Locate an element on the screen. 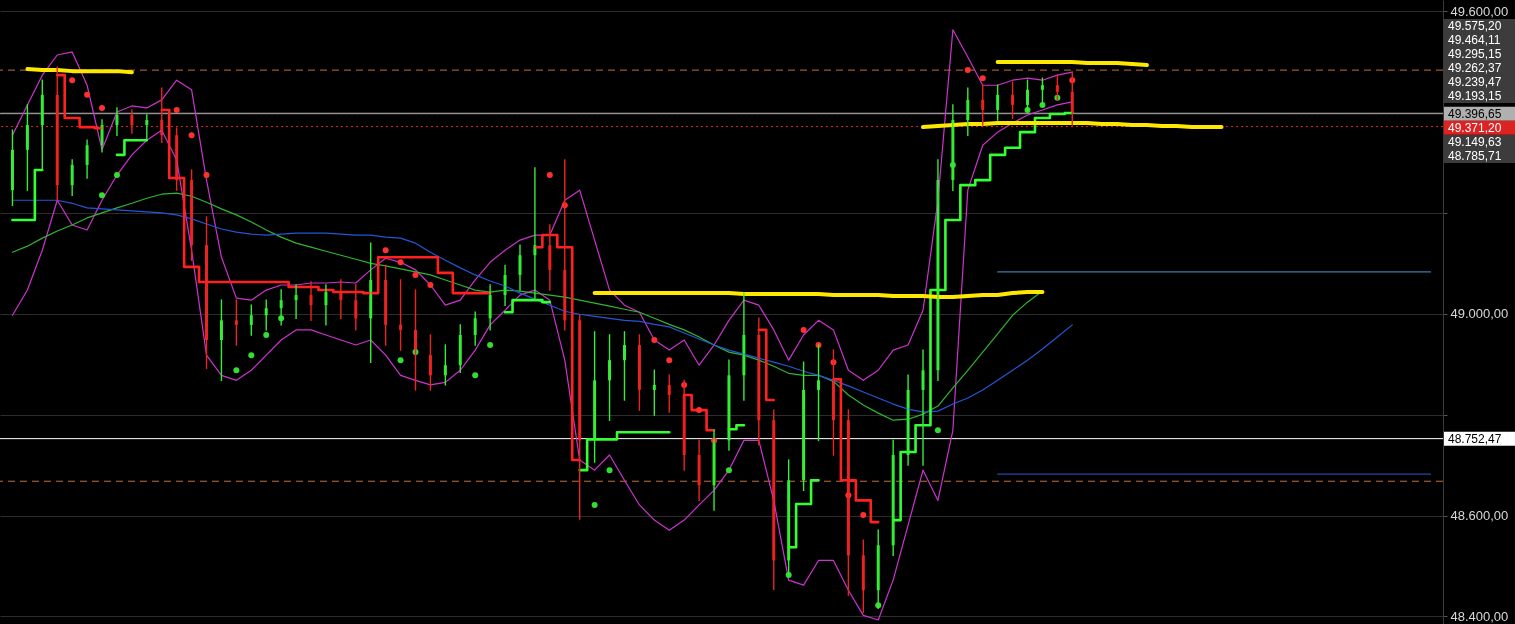  y-tick-label: 49.600,00 is located at coordinates (1479, 11).